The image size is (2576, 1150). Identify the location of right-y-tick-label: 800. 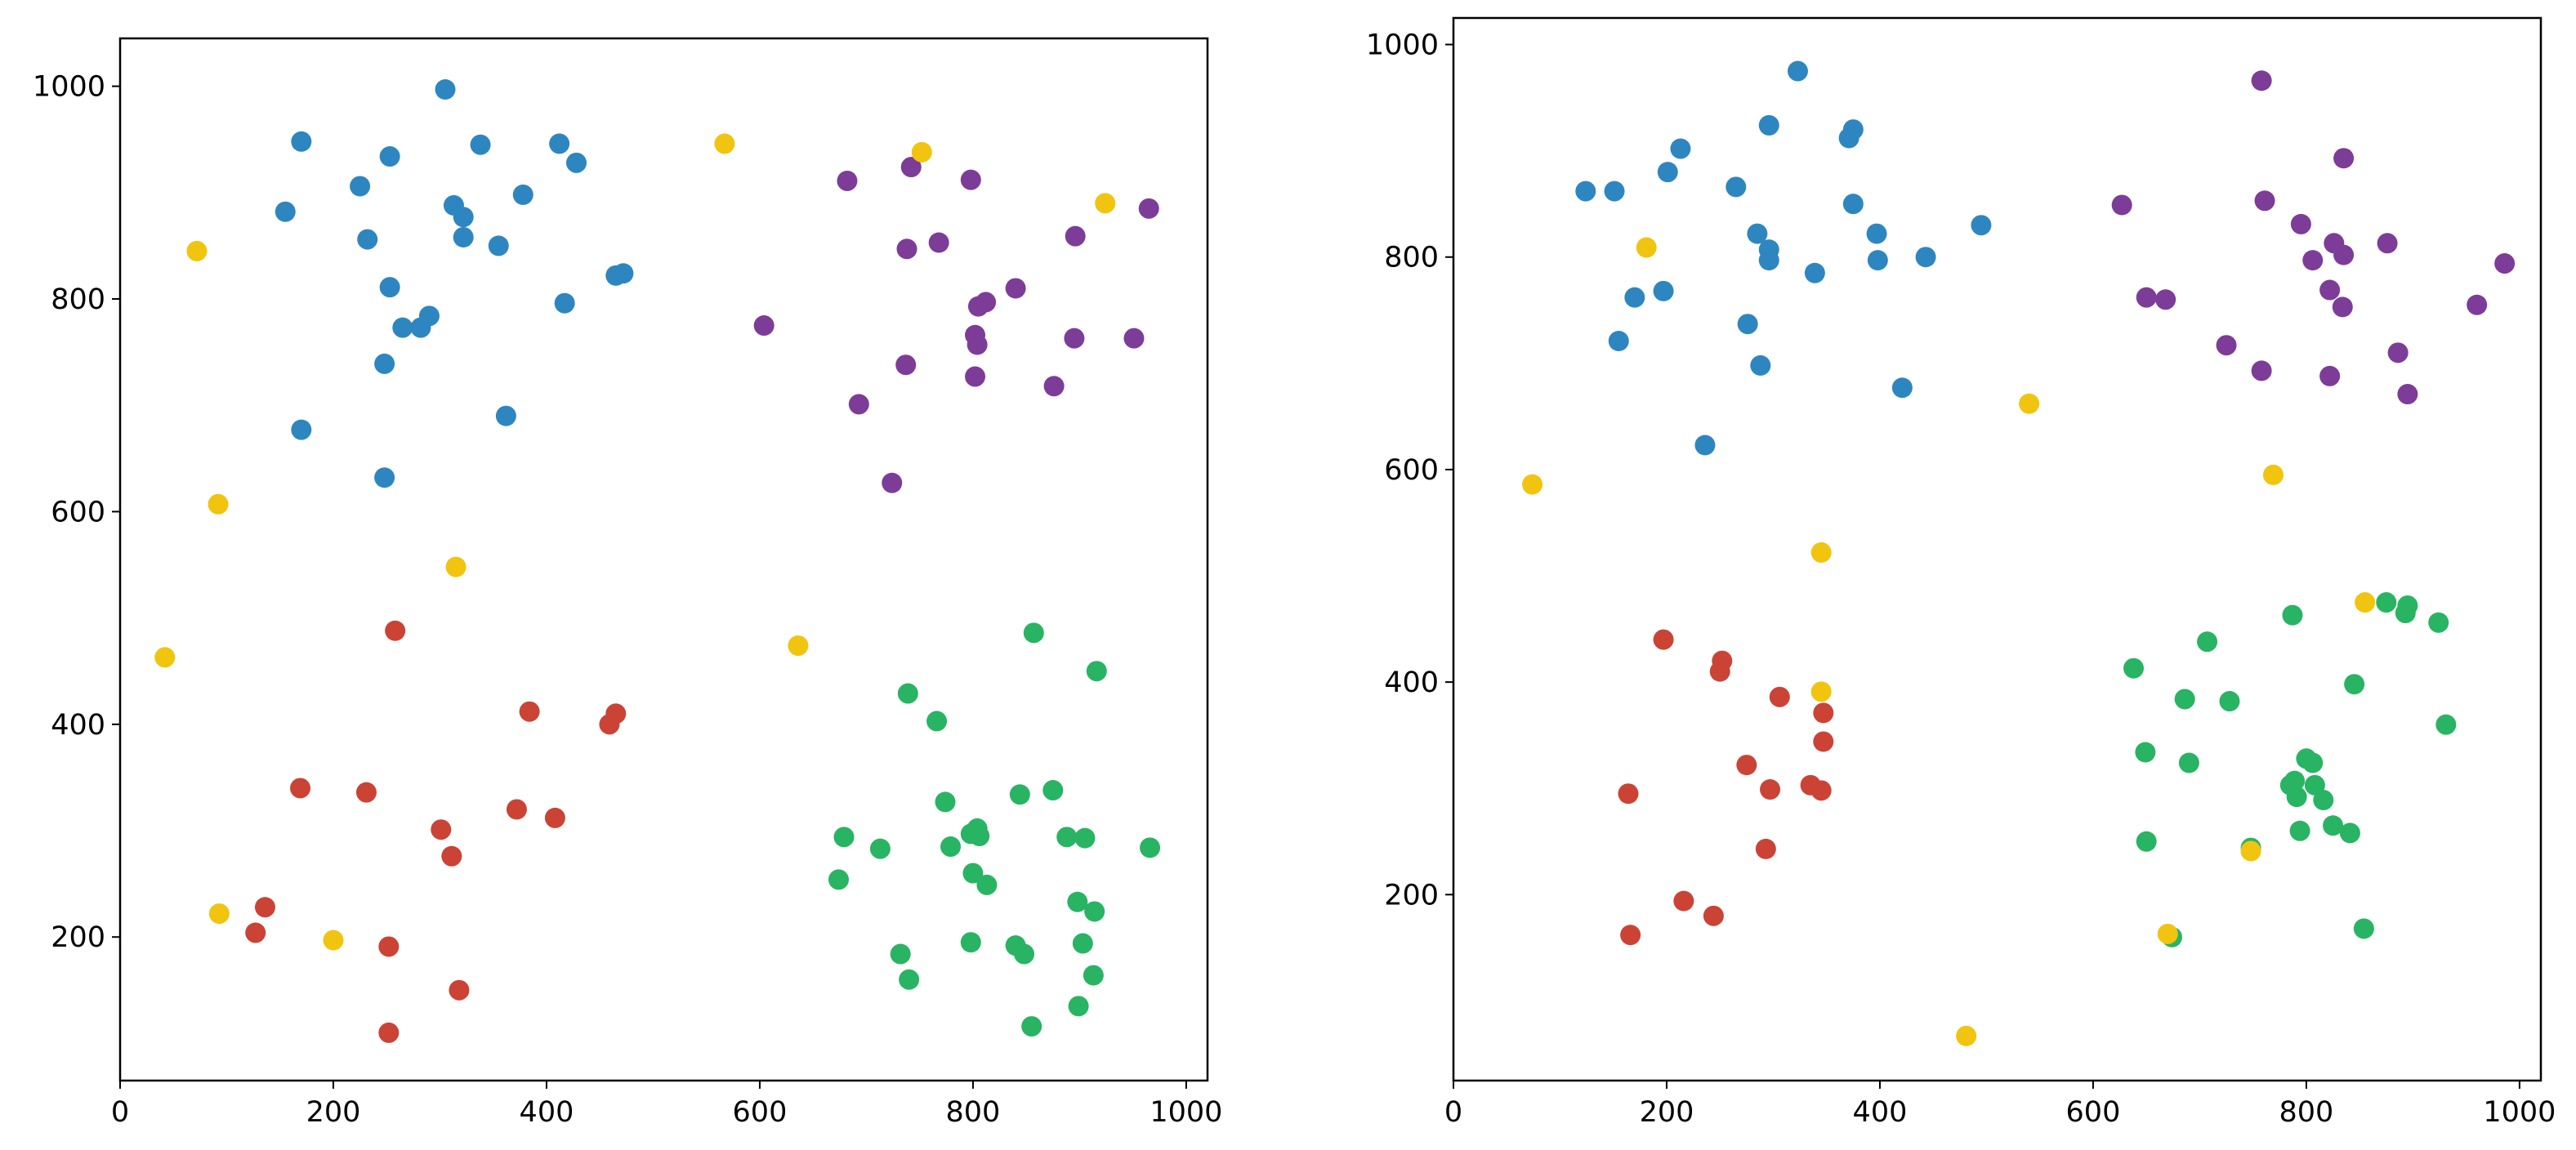
(1412, 258).